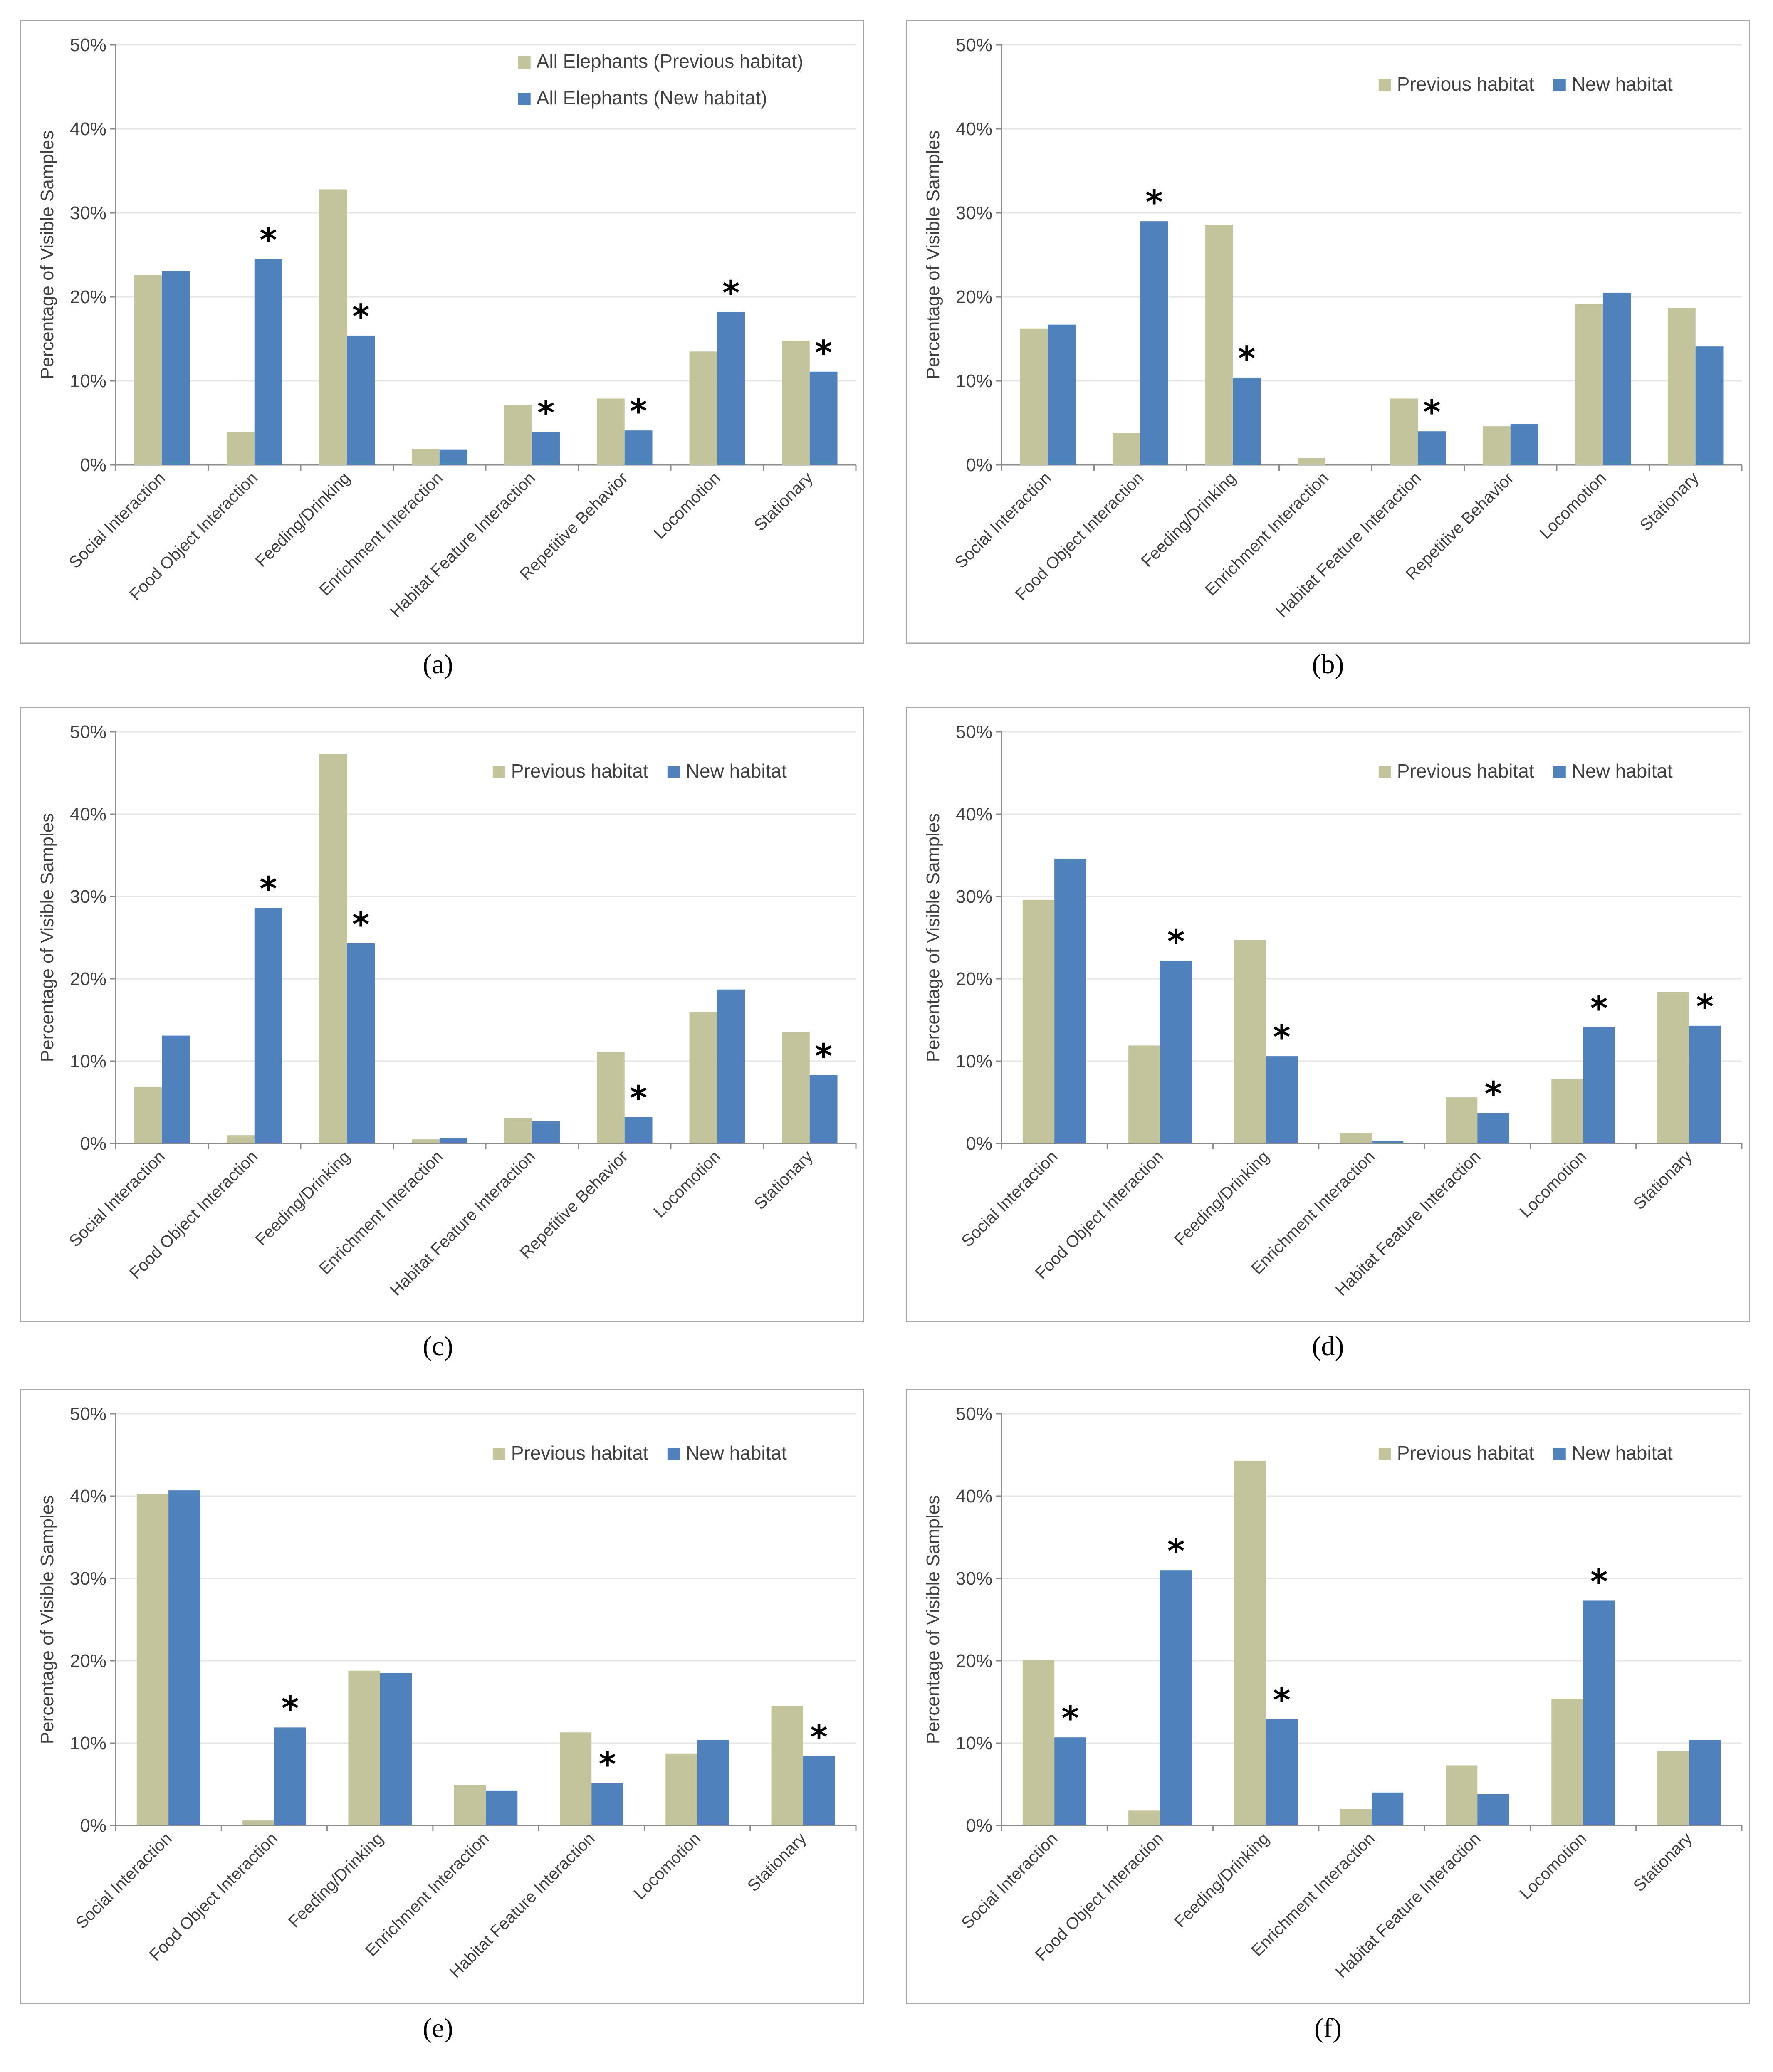 The height and width of the screenshot is (2072, 1773). Describe the element at coordinates (639, 1130) in the screenshot. I see `bar-repetitive-behavior-new` at that location.